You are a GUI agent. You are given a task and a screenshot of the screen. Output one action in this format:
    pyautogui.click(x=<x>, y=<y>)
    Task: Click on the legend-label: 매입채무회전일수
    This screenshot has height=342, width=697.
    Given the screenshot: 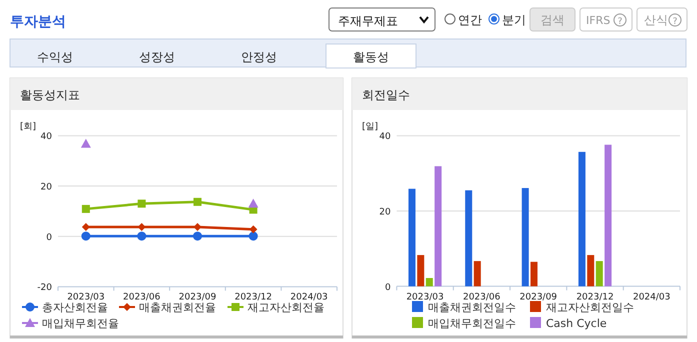 What is the action you would take?
    pyautogui.click(x=472, y=323)
    